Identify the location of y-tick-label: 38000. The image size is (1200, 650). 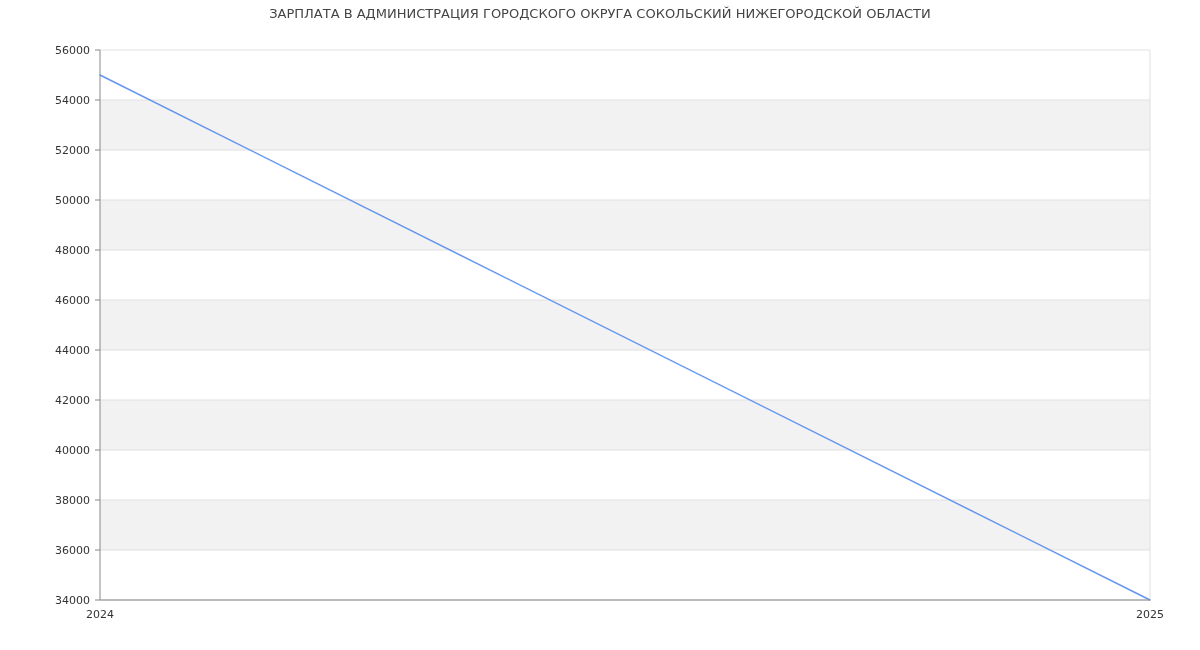
(72, 500).